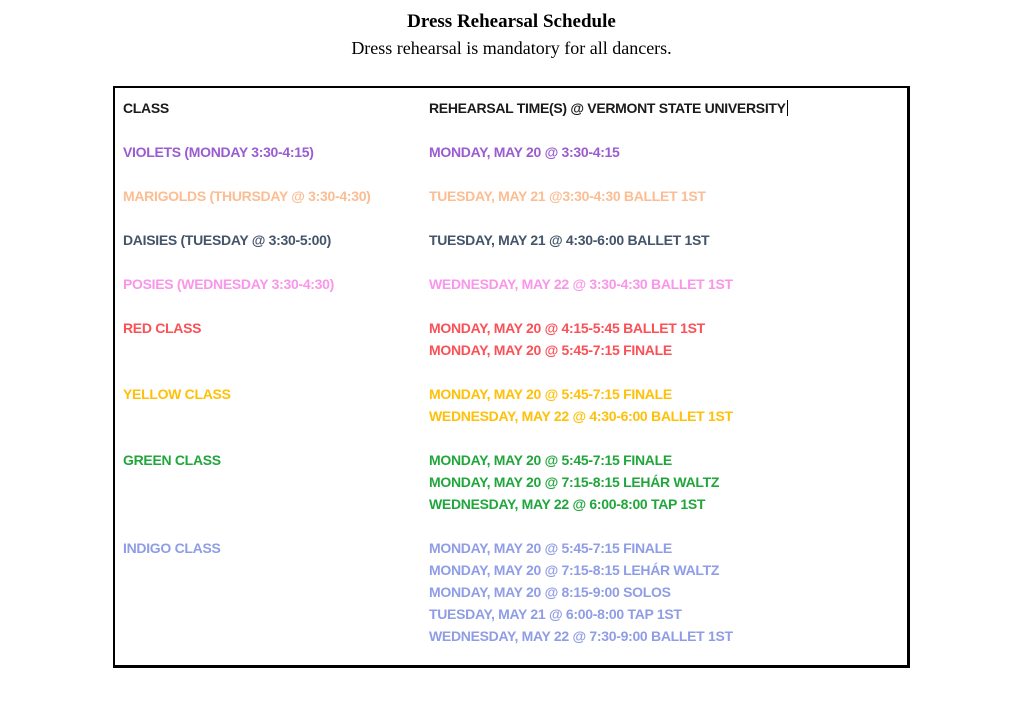  I want to click on rehearsal-times: TUESDAY, MAY 21 @ 4:30-6:00 BALLET 1ST, so click(664, 240).